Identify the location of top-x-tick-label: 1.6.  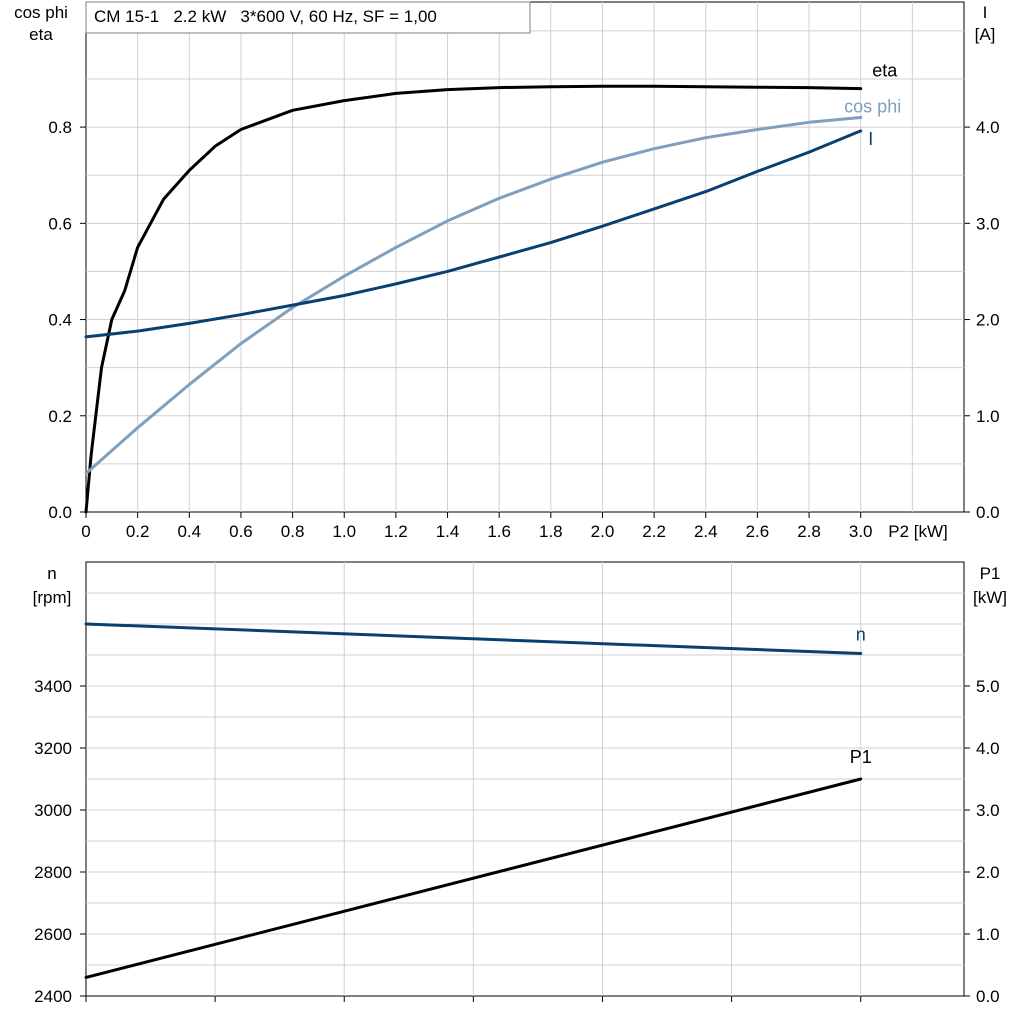
(499, 531).